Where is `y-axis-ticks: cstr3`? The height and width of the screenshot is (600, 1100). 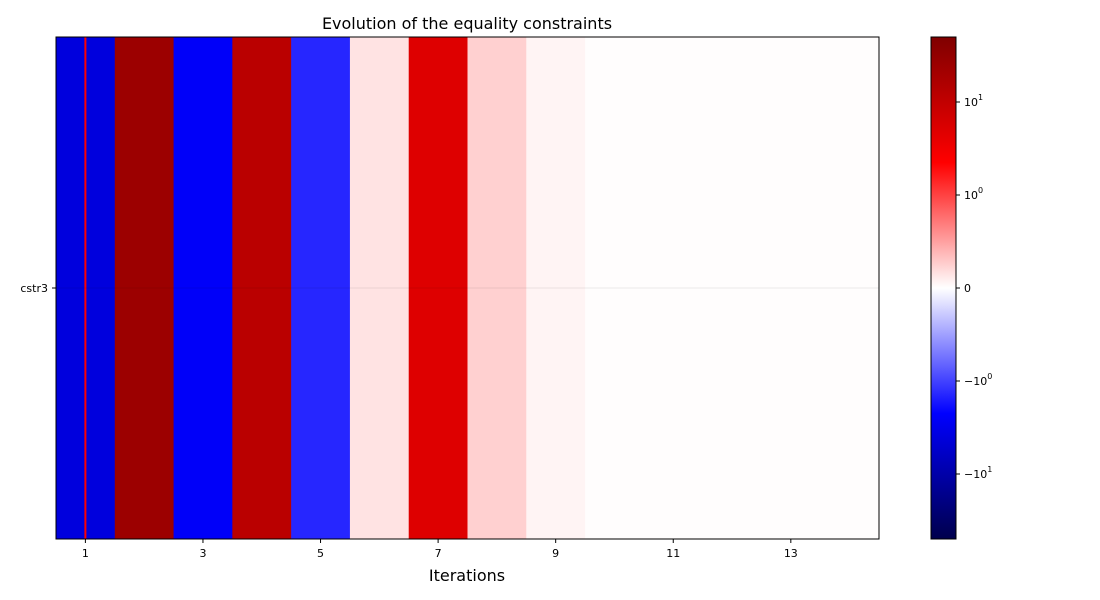
y-axis-ticks: cstr3 is located at coordinates (38, 288).